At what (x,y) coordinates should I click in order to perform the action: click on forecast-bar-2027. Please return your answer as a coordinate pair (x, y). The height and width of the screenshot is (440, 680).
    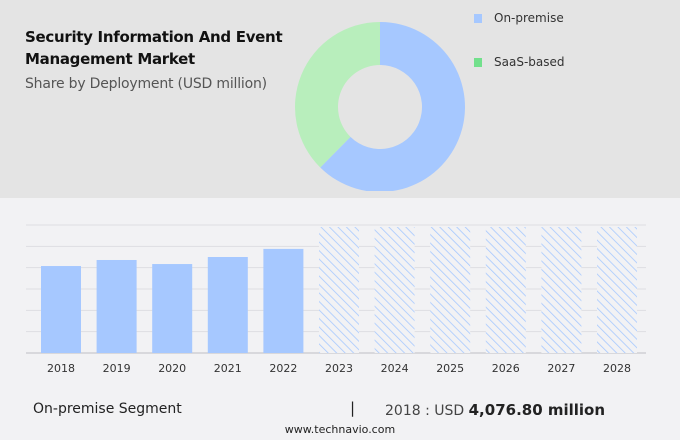
    Looking at the image, I should click on (561, 290).